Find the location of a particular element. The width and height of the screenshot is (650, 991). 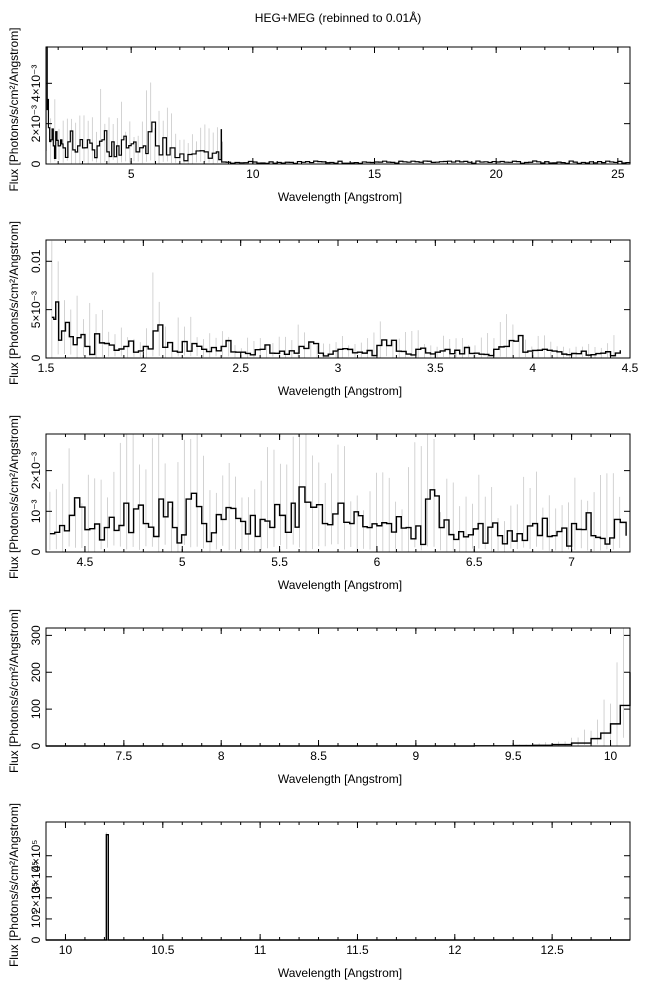

x-tick-label: 8 is located at coordinates (221, 756).